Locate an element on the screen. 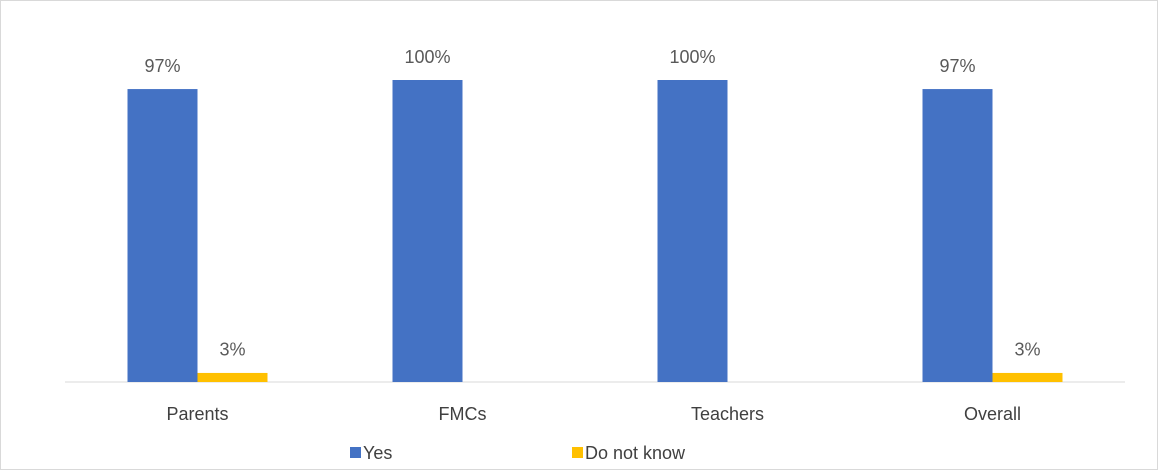  x-tick-label: Overall is located at coordinates (992, 414).